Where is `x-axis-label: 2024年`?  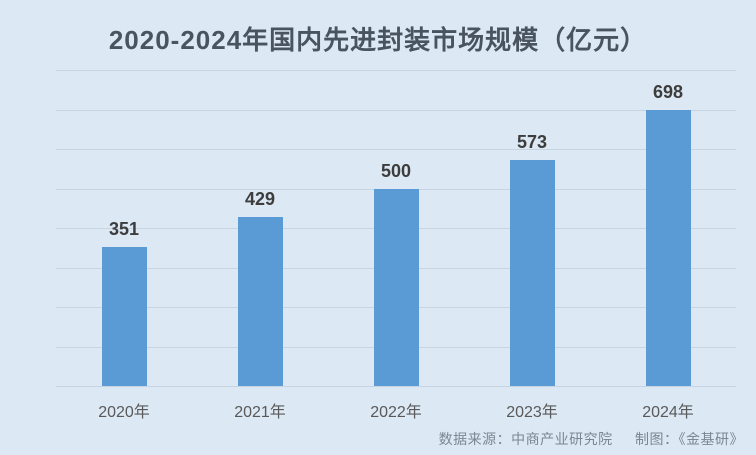
x-axis-label: 2024年 is located at coordinates (668, 412).